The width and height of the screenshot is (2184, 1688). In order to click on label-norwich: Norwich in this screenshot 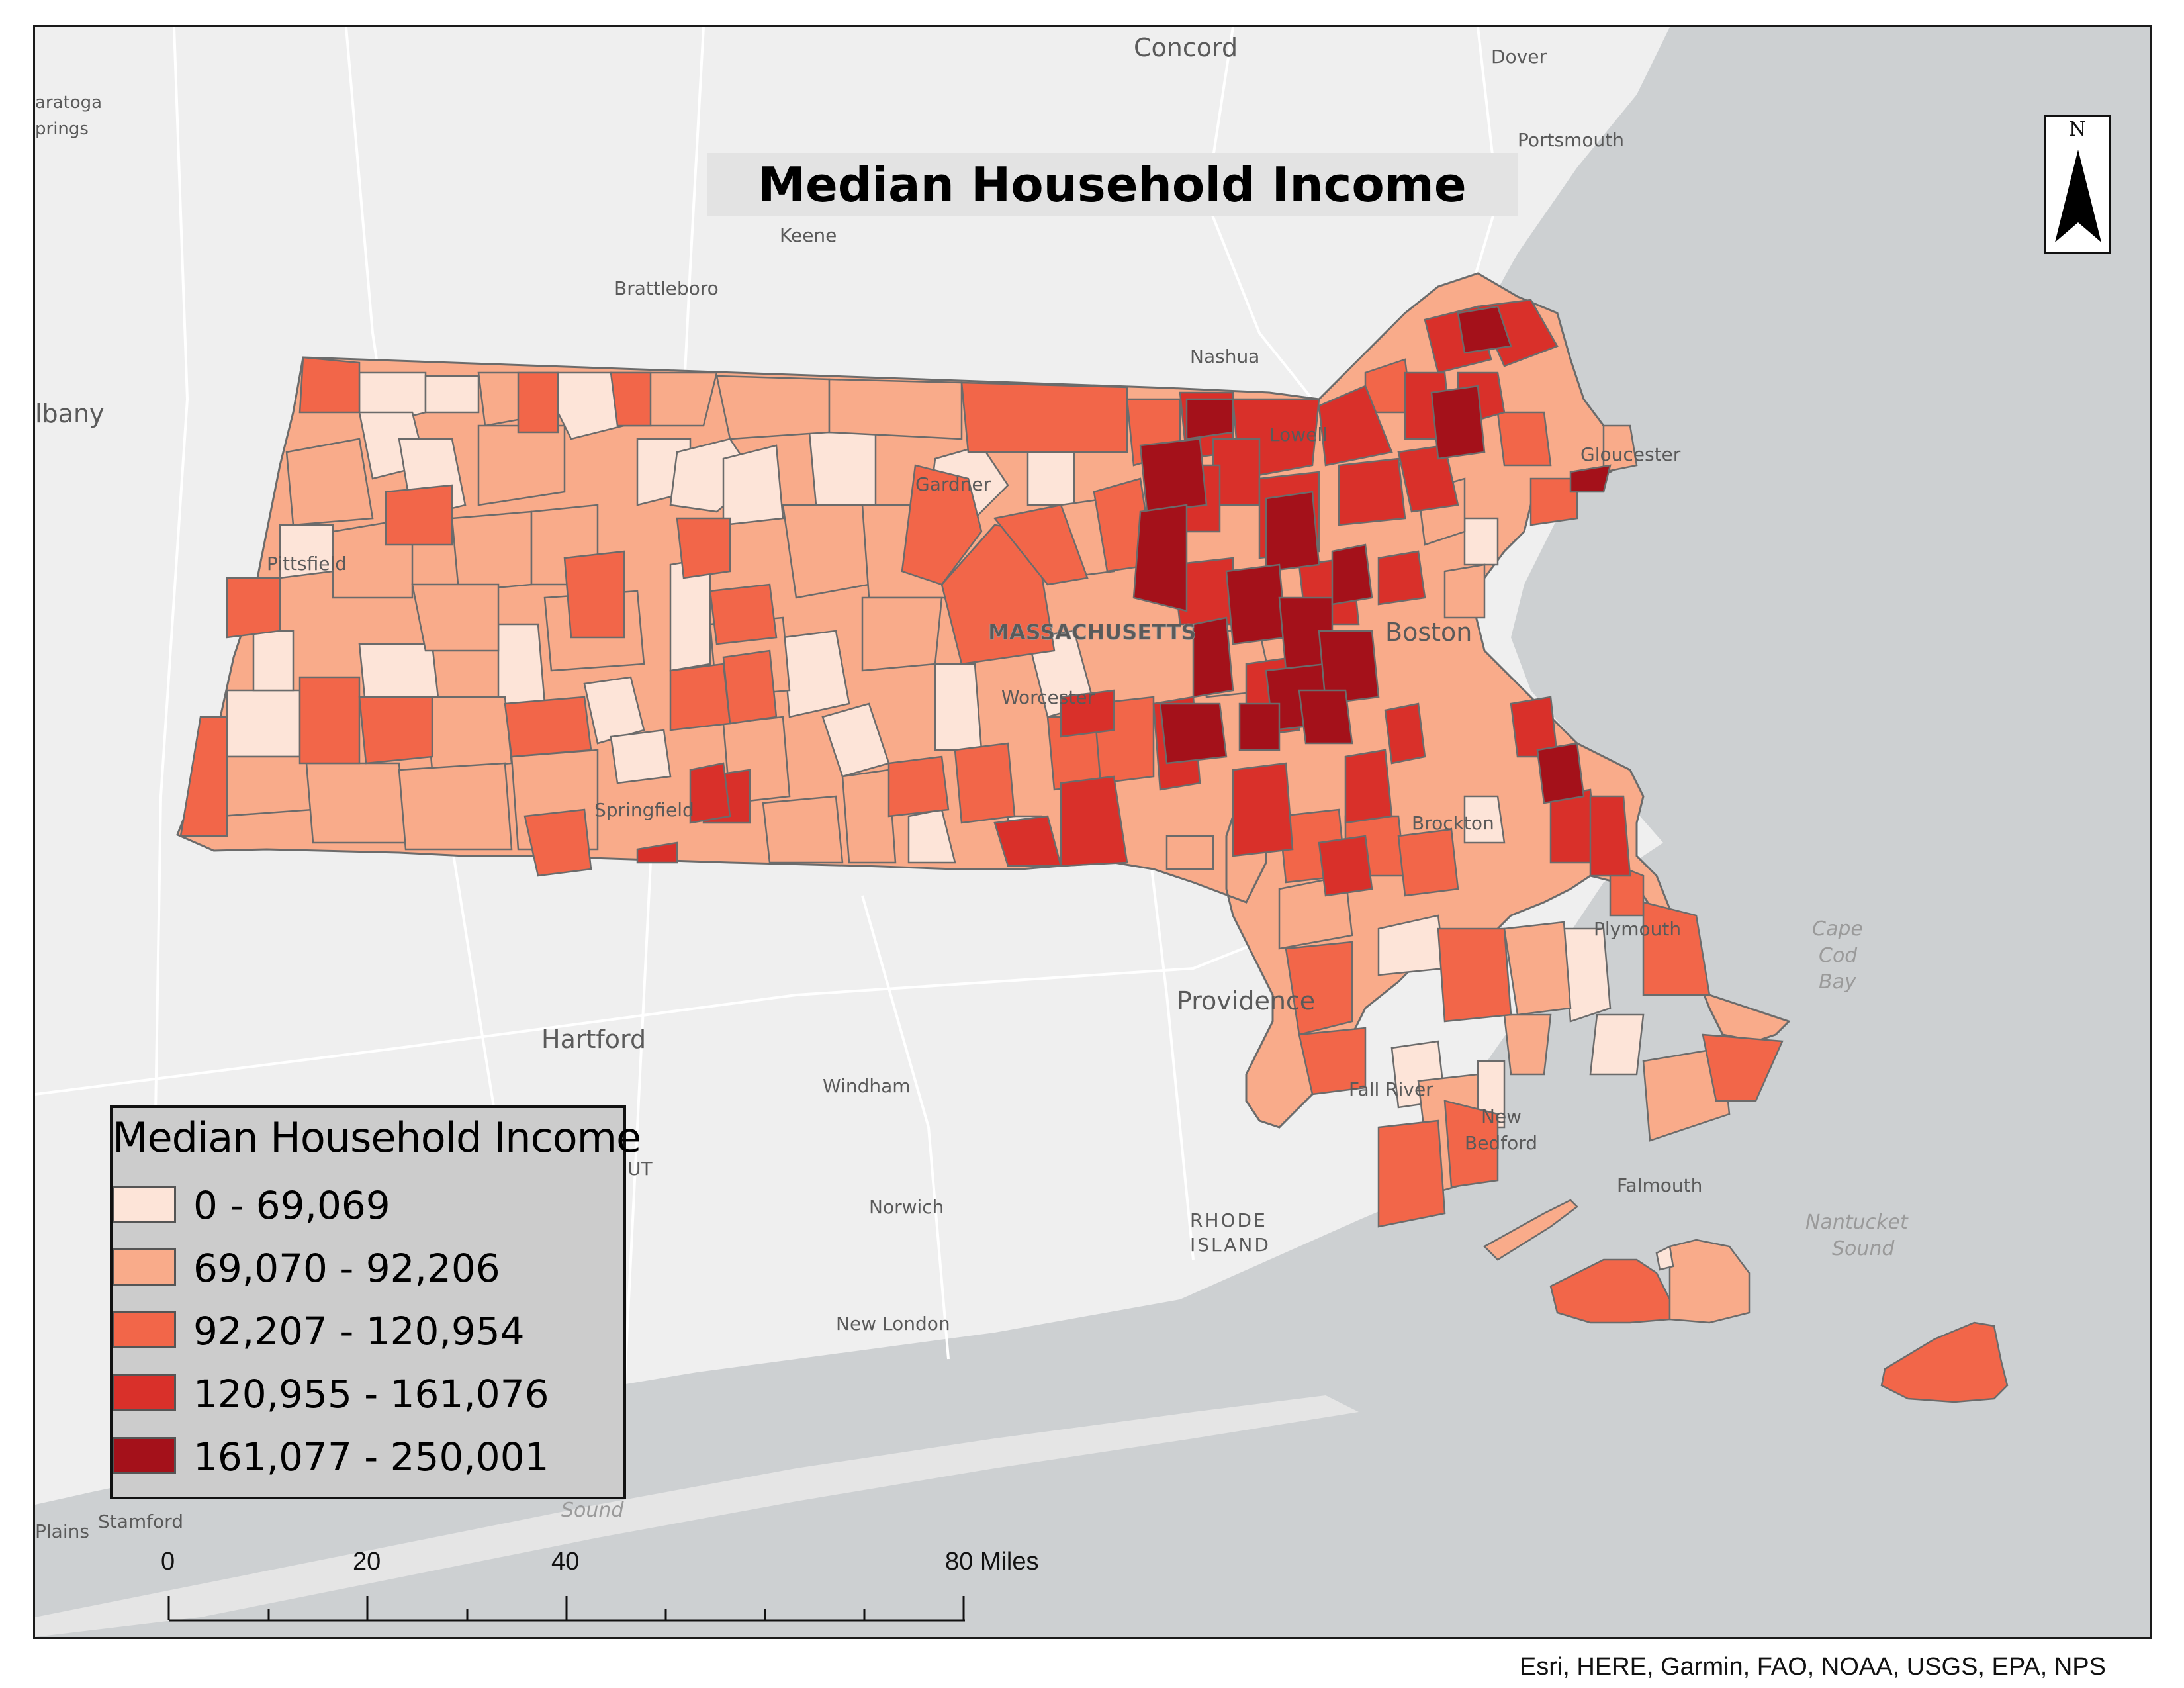, I will do `click(906, 1207)`.